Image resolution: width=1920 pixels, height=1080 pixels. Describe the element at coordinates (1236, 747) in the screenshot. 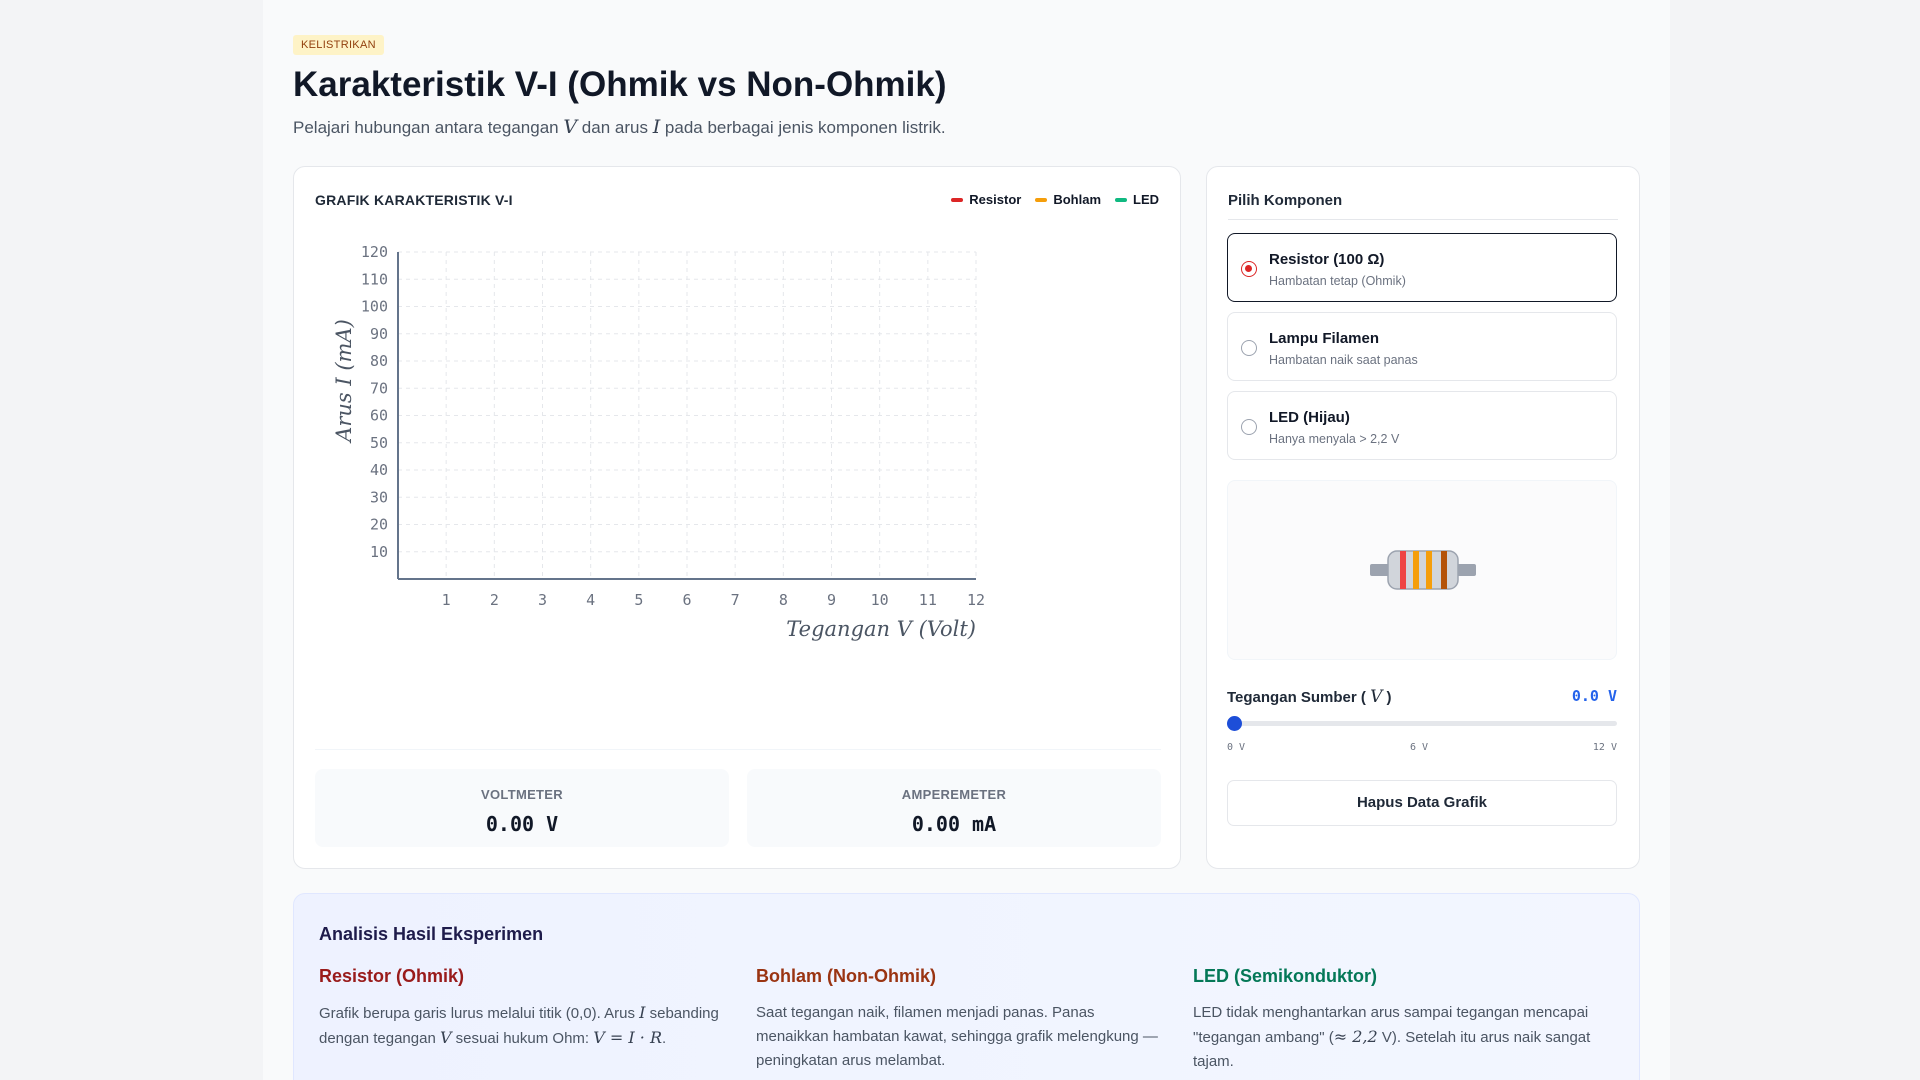

I see `slider-min-label: 0 V` at that location.